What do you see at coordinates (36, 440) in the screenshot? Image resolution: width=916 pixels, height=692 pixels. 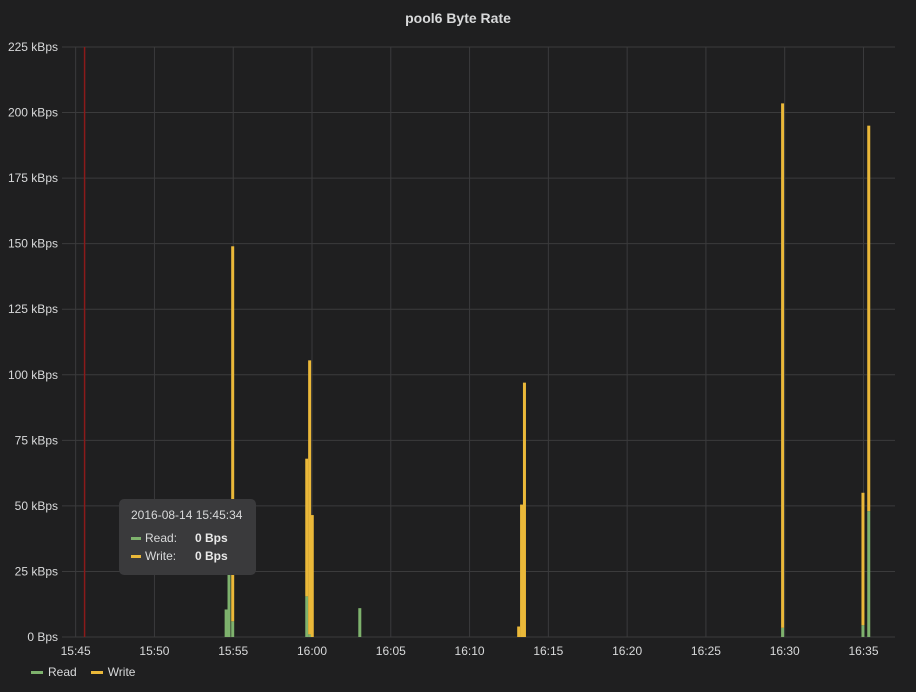 I see `y-tick-label: 75 kBps` at bounding box center [36, 440].